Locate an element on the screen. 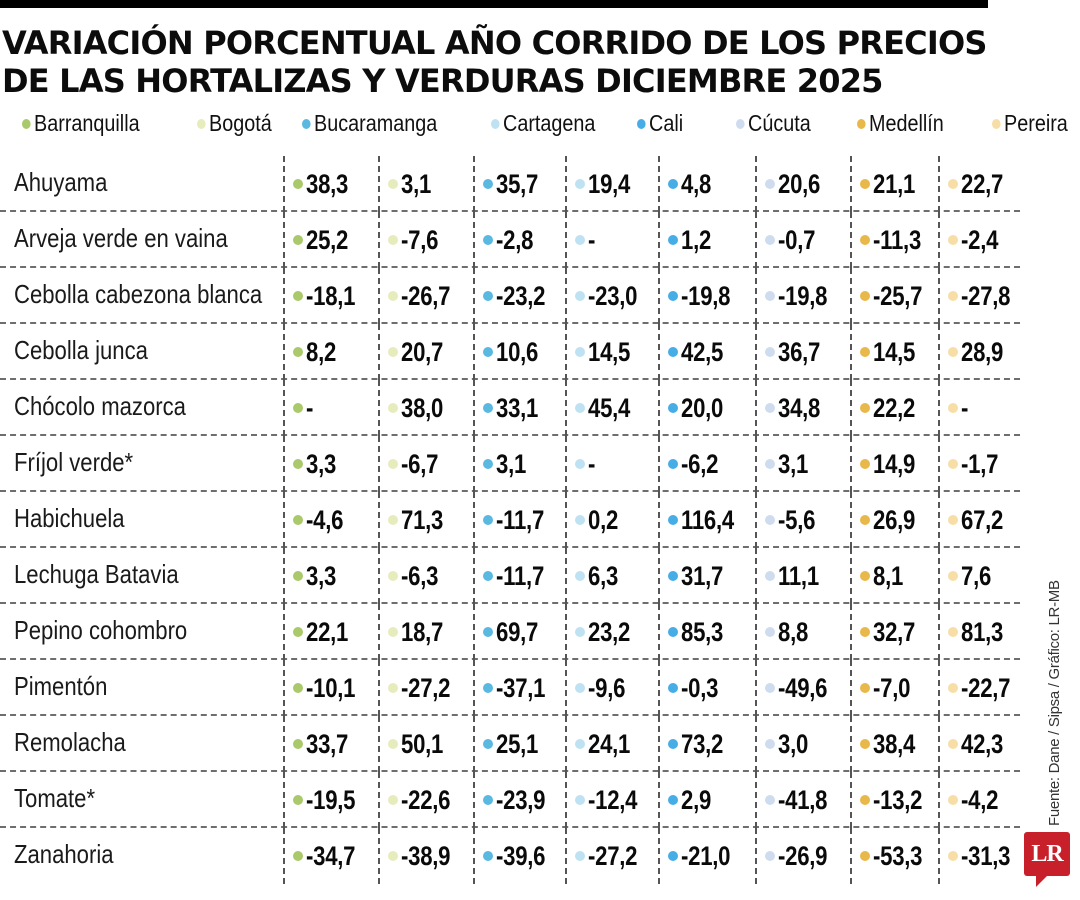 The width and height of the screenshot is (1080, 900). cell-value: -19,5 is located at coordinates (331, 799).